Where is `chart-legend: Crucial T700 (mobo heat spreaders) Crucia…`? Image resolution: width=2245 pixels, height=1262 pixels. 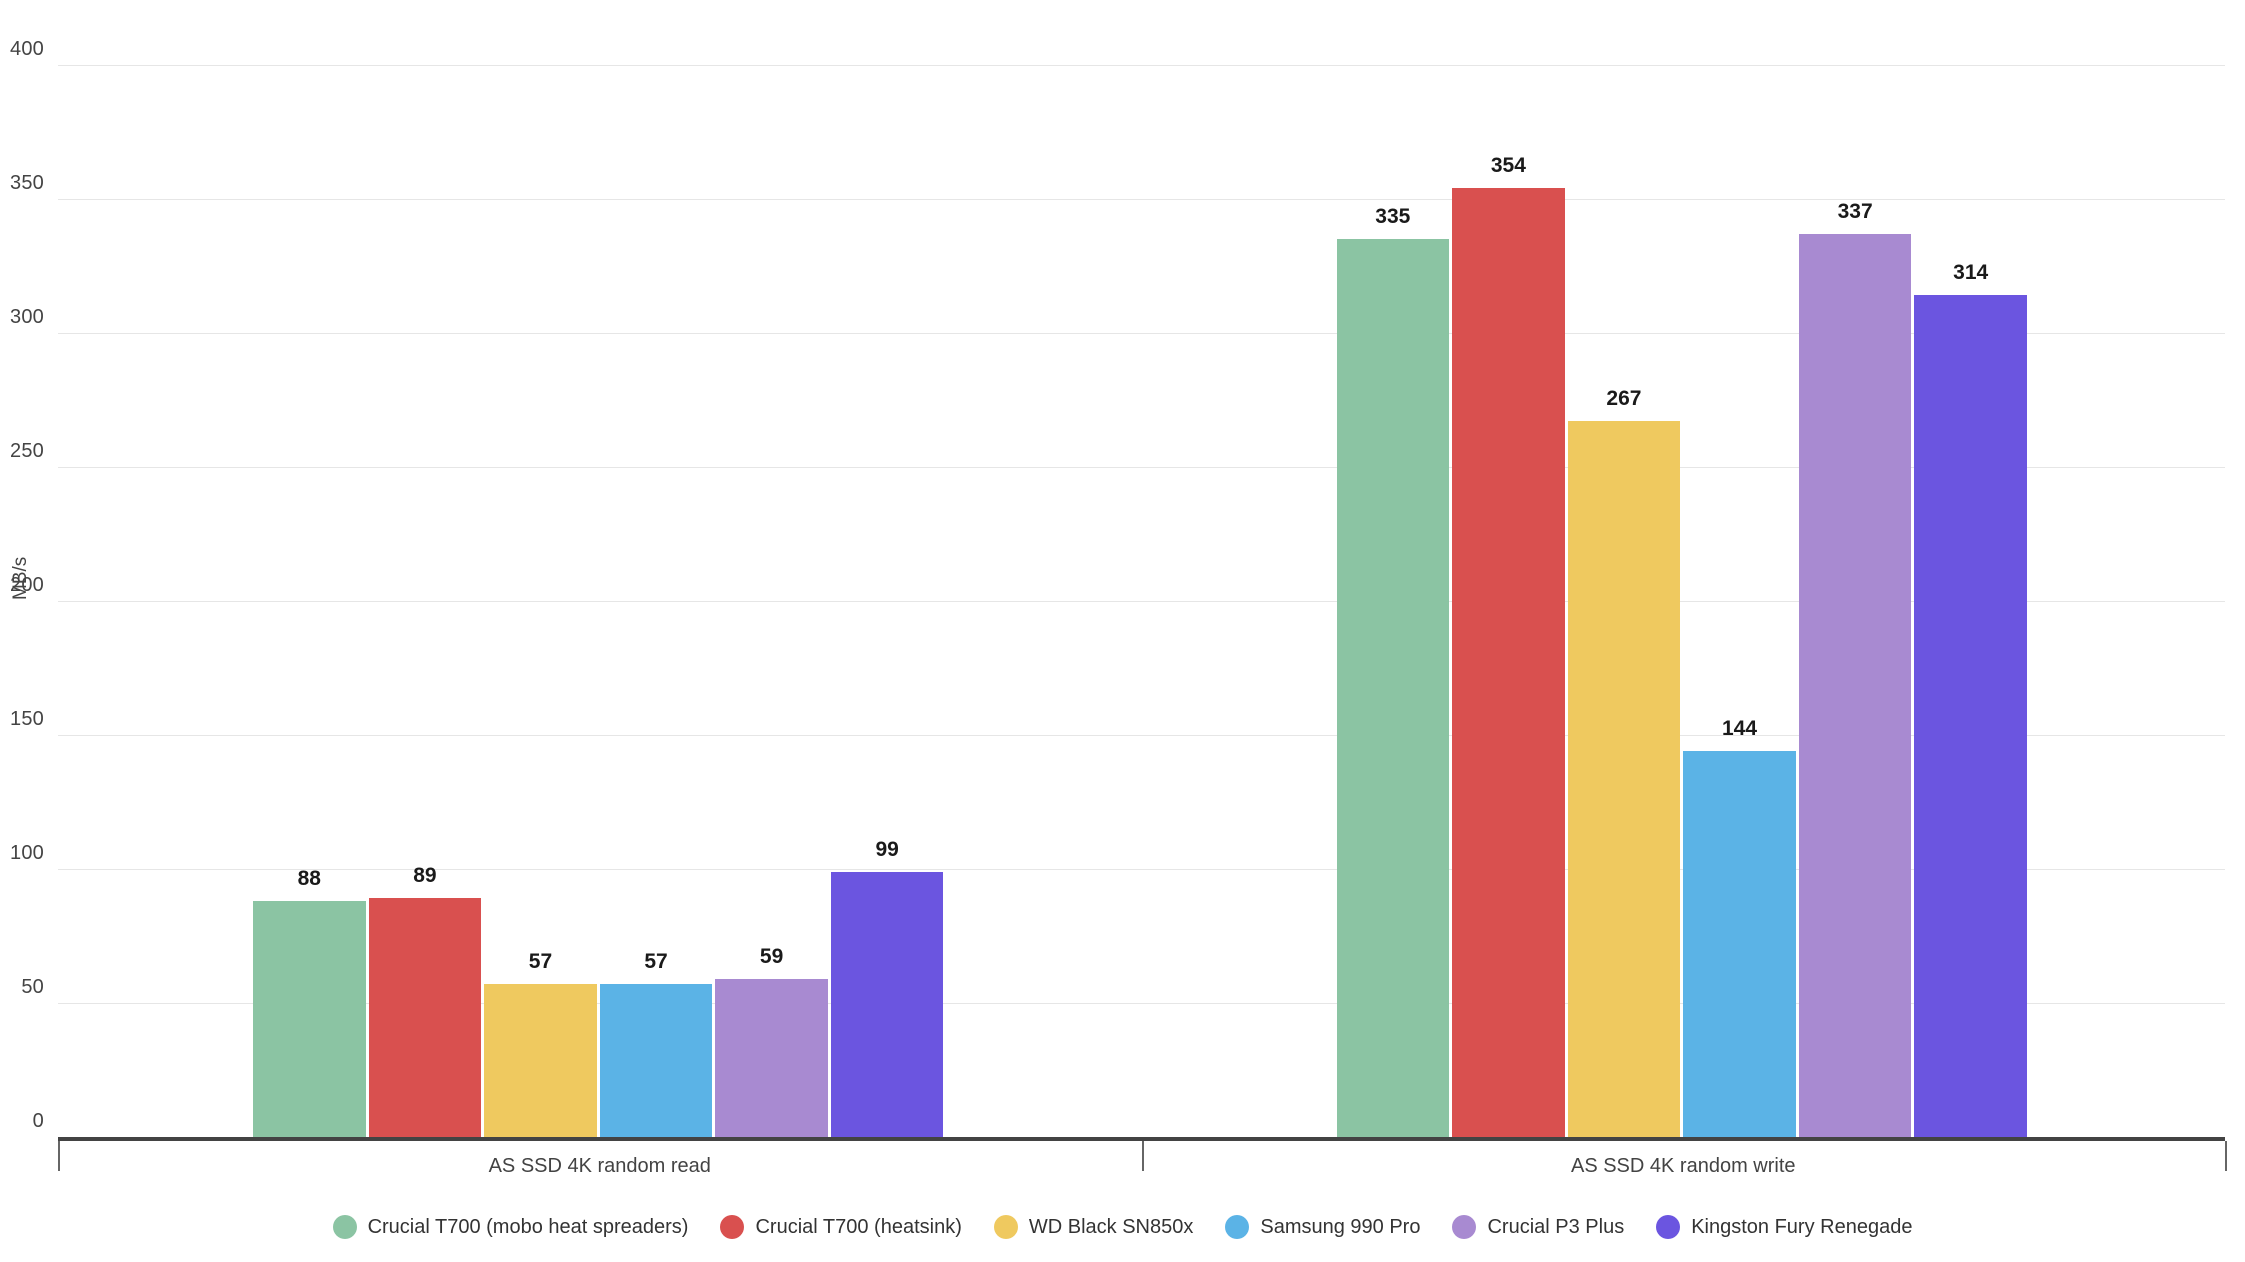
chart-legend: Crucial T700 (mobo heat spreaders) Crucia… is located at coordinates (1122, 1227).